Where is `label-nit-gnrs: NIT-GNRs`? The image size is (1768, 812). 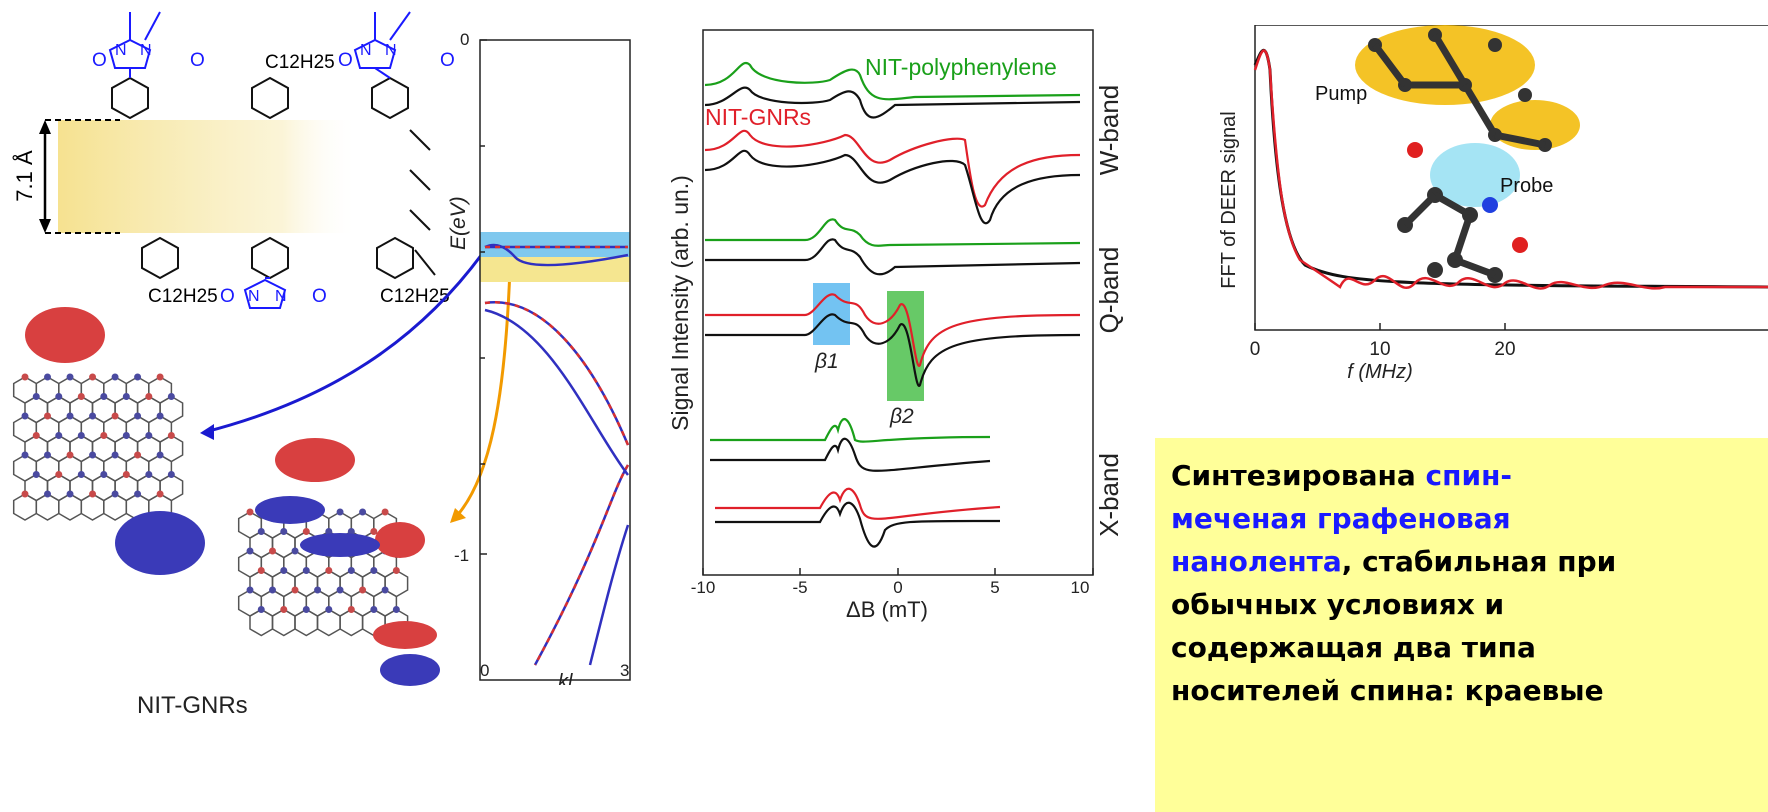
label-nit-gnrs: NIT-GNRs is located at coordinates (758, 117).